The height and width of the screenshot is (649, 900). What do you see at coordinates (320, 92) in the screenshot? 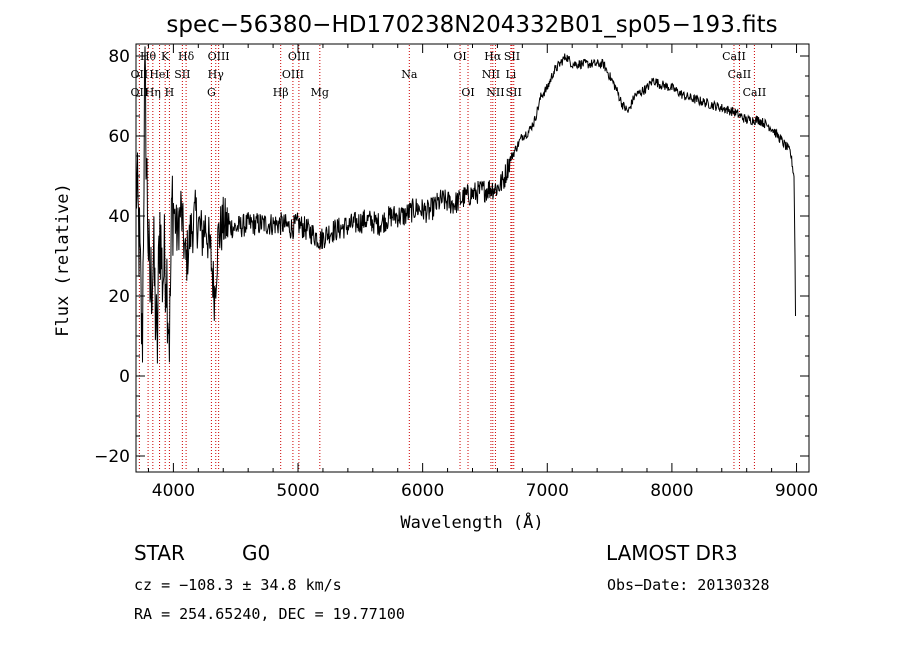
I see `line-marker-label: Mg` at bounding box center [320, 92].